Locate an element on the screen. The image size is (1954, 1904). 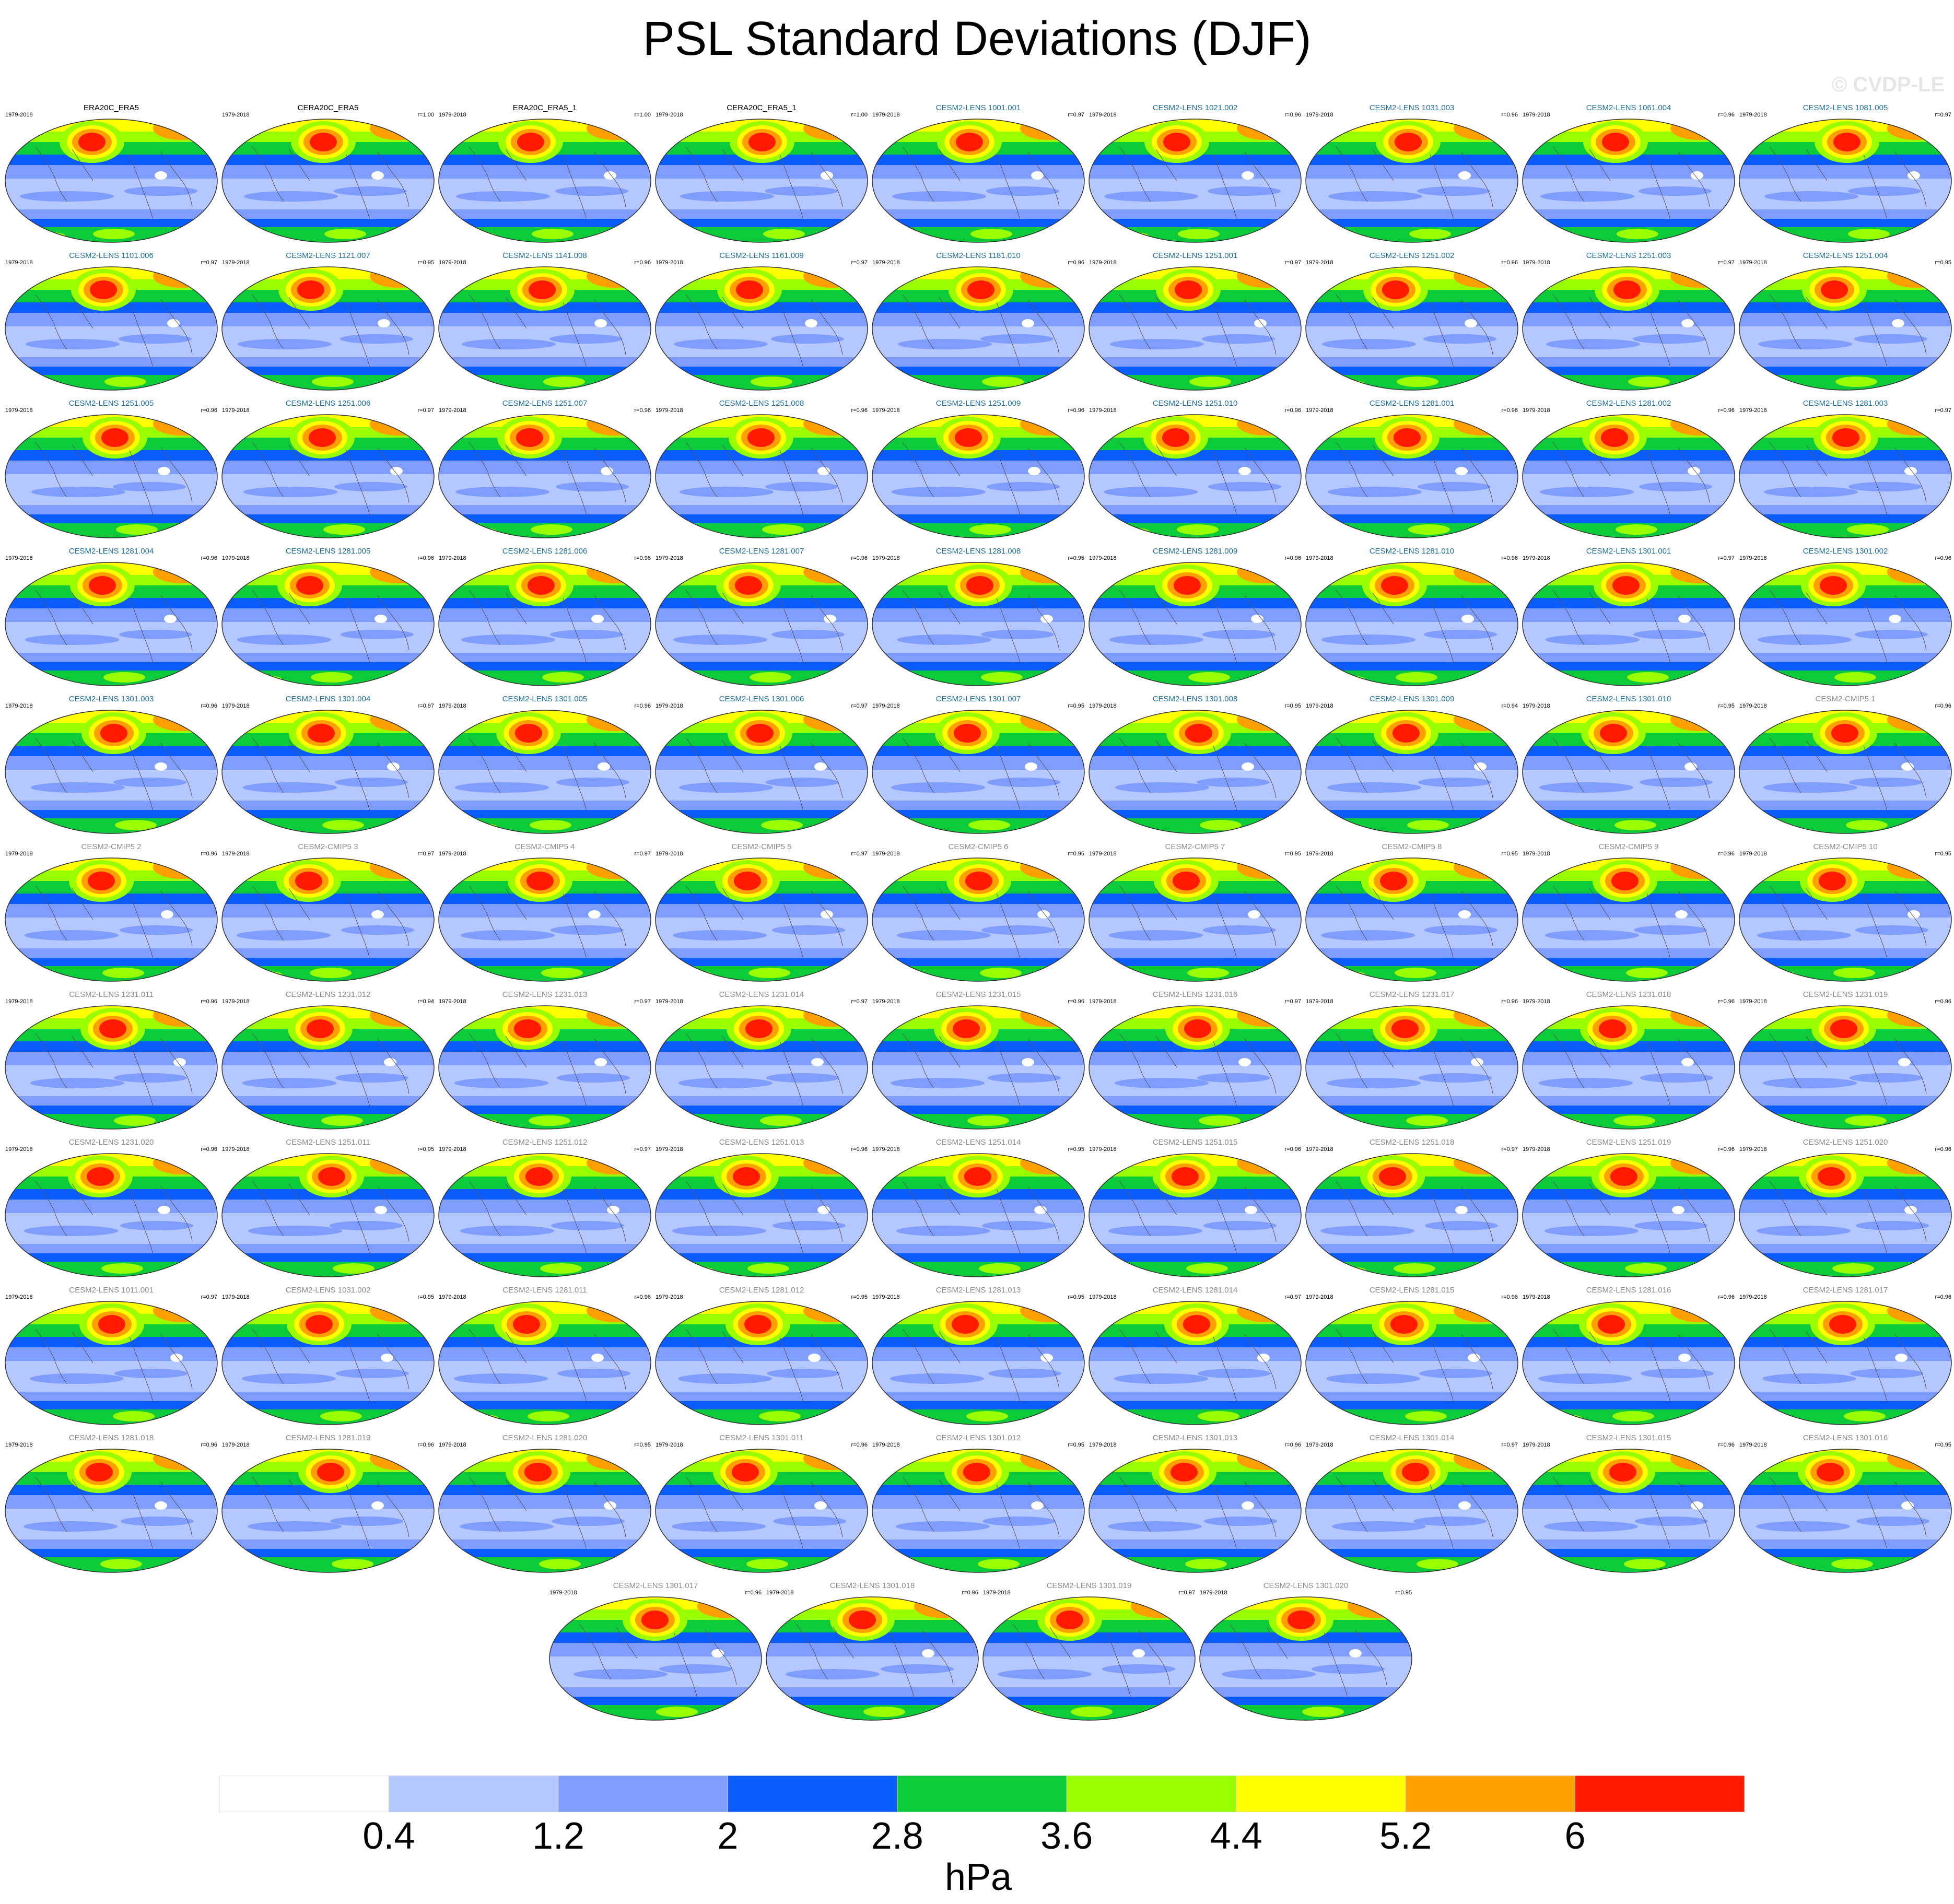
map-panel: CERA20C_ERA5_1 1979-2018 r=1.00 is located at coordinates (761, 174).